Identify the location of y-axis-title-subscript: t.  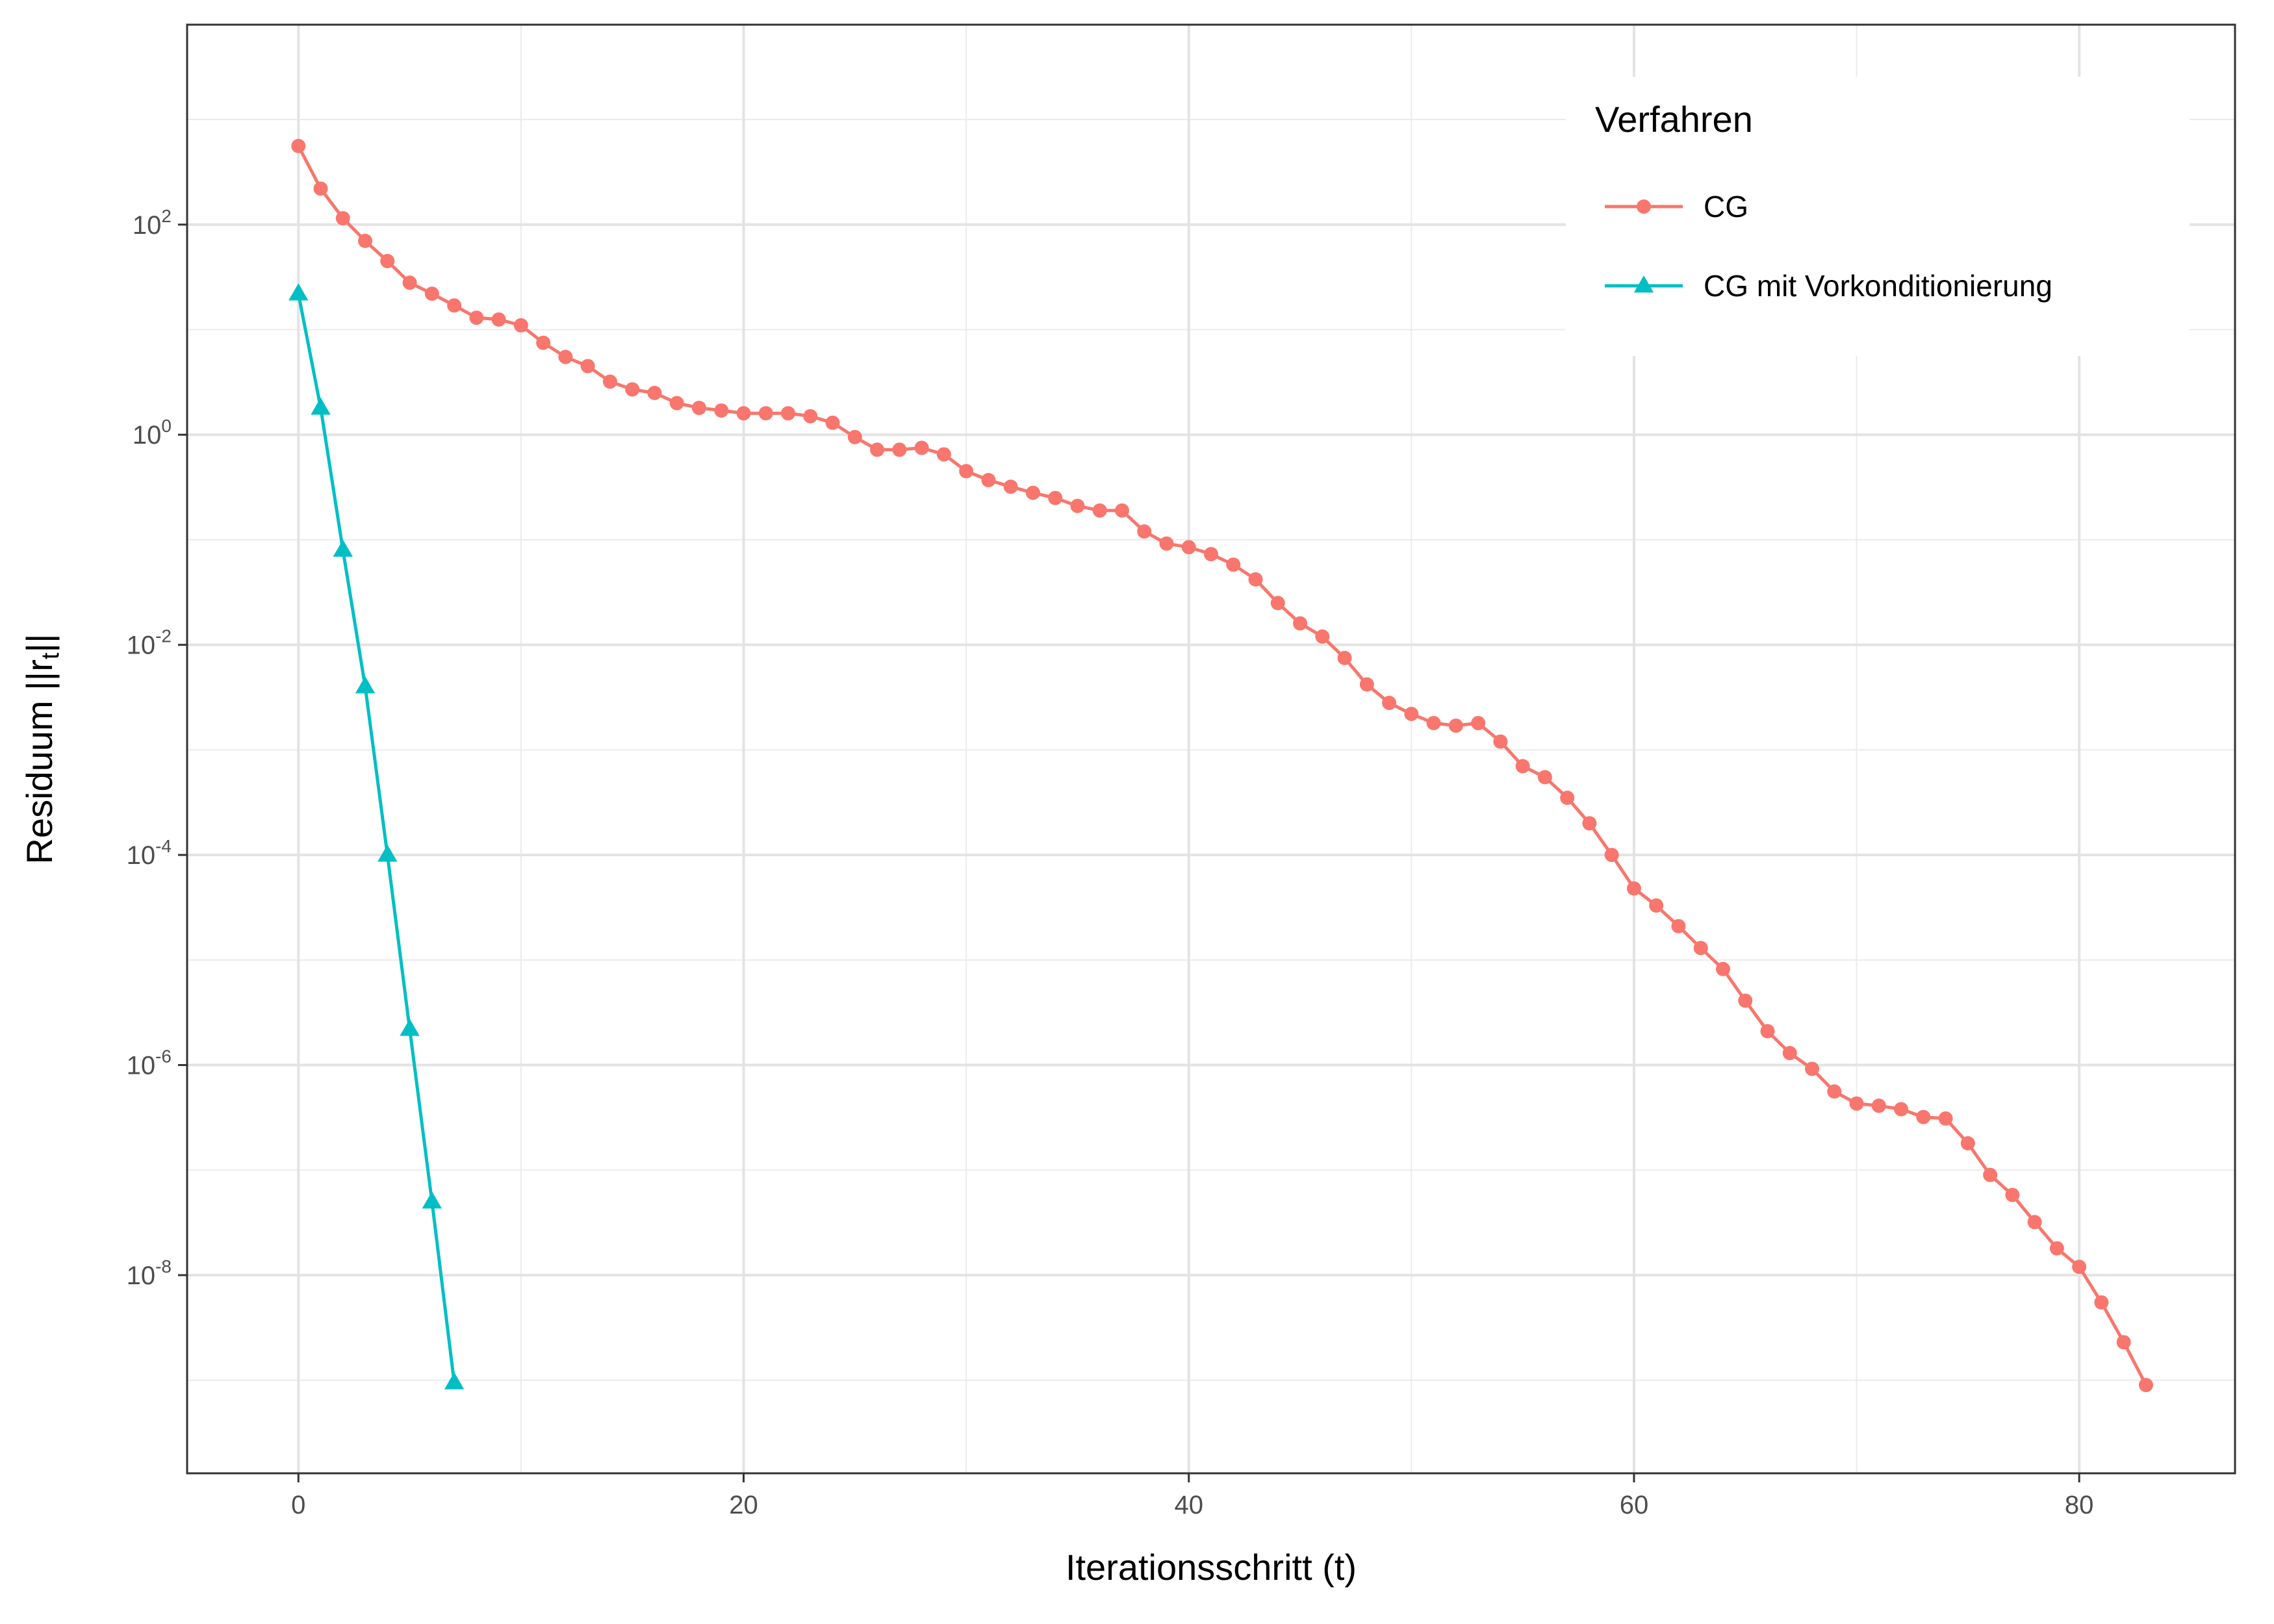
(50, 655).